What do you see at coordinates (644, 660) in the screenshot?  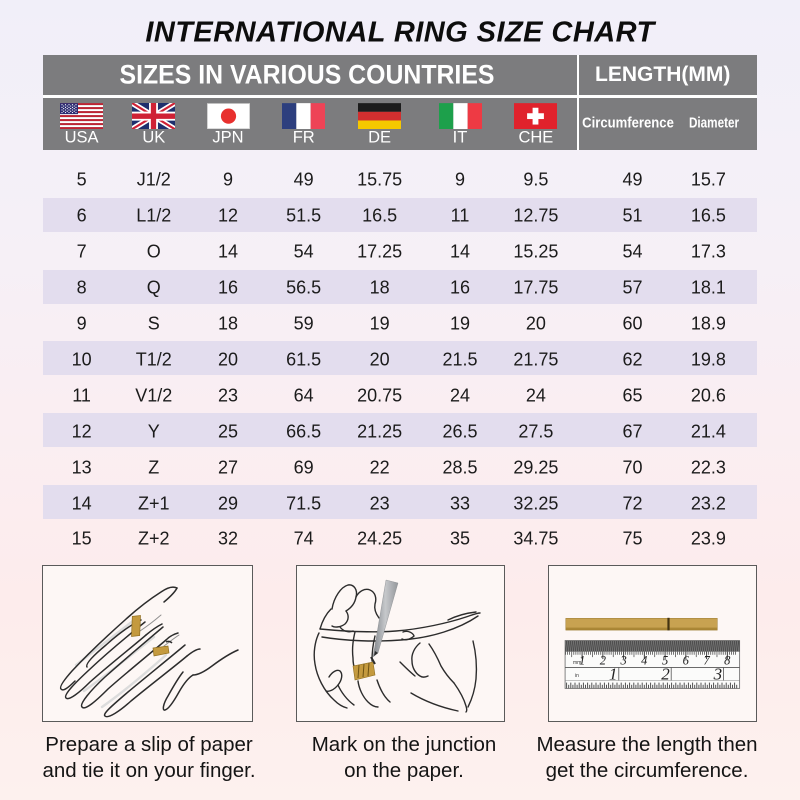 I see `svg-text: 4` at bounding box center [644, 660].